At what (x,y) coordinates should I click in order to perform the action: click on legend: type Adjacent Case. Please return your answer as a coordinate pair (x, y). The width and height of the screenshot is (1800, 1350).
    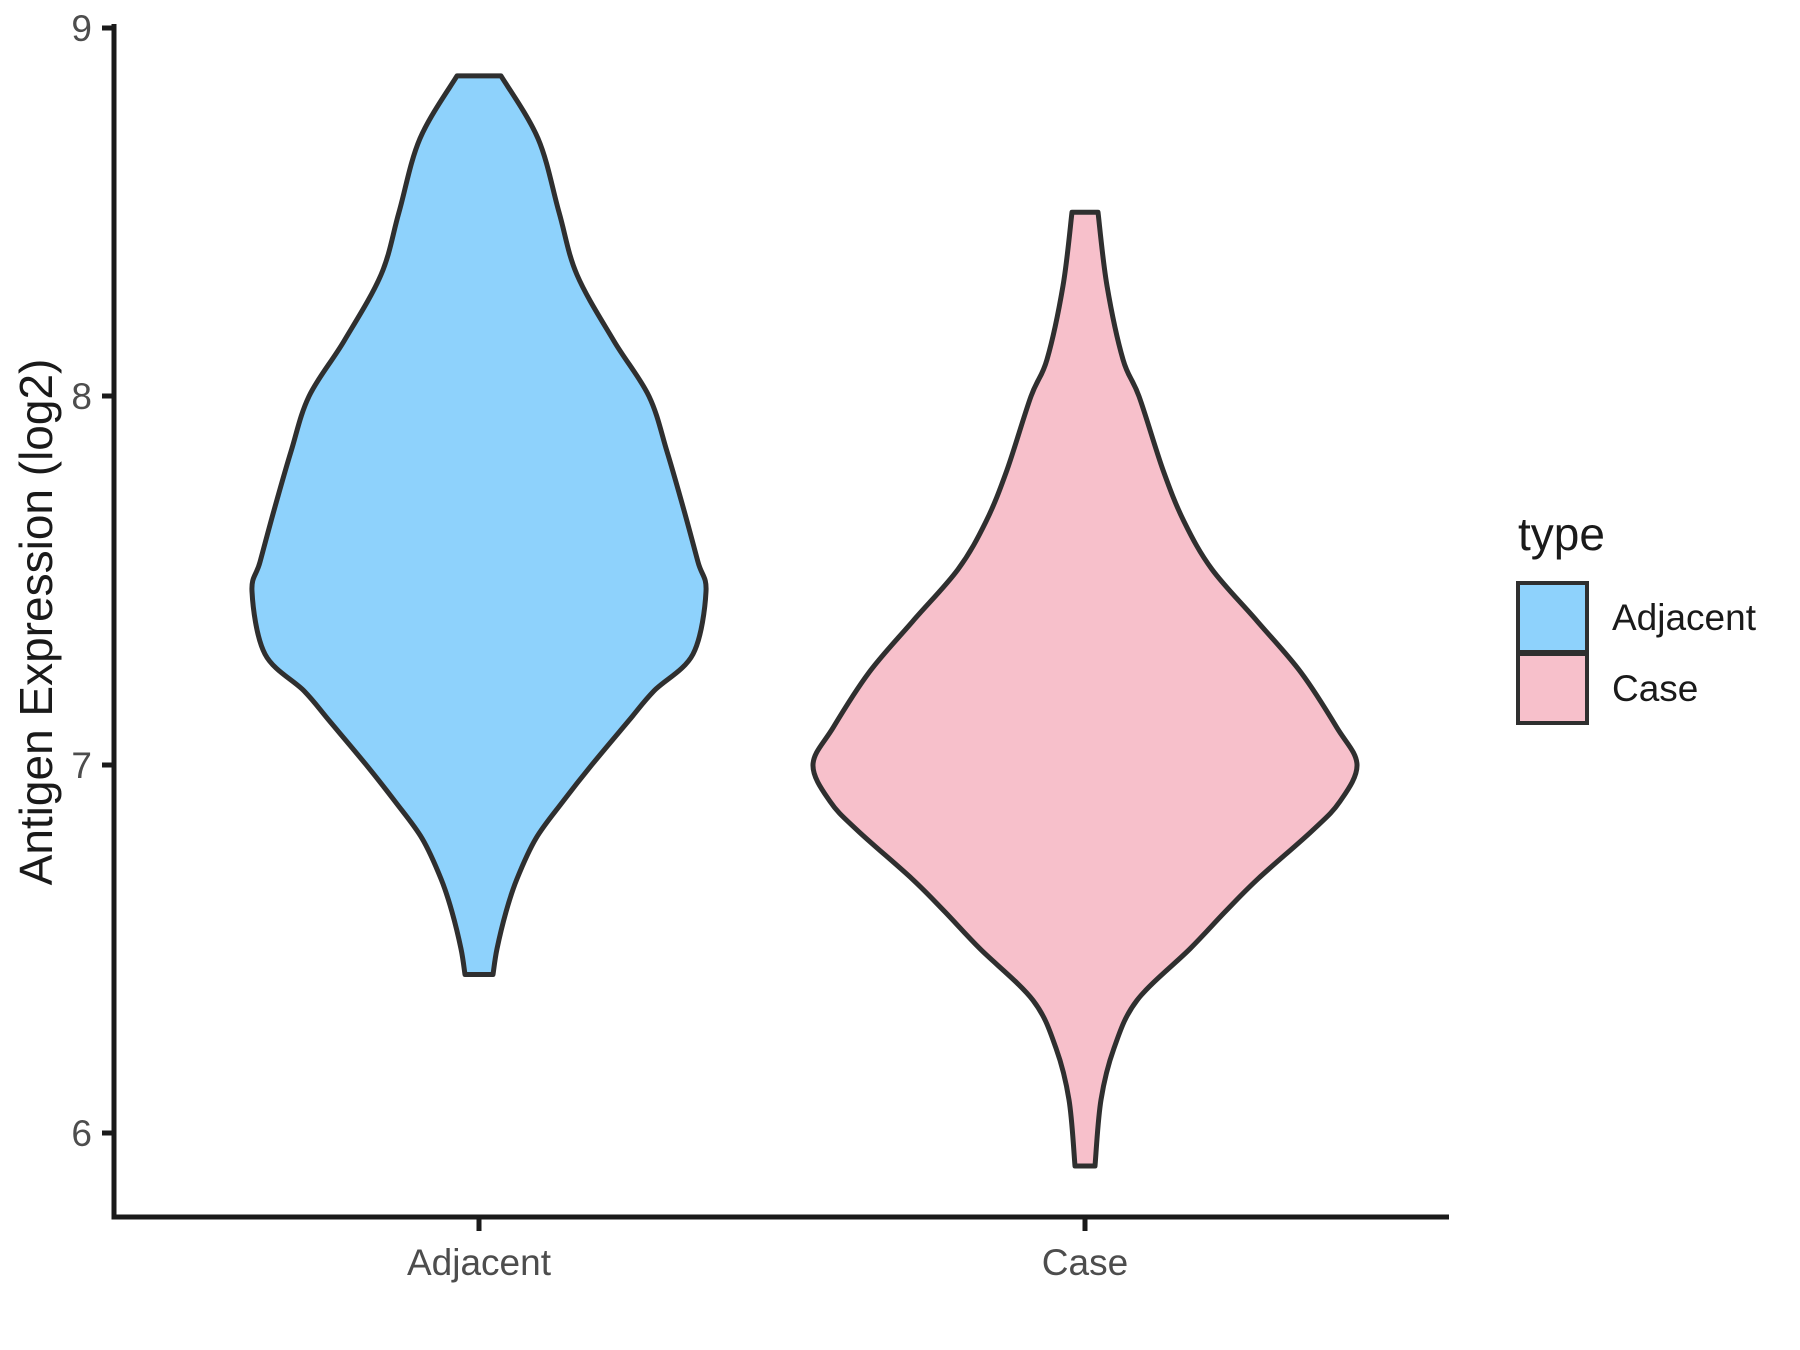
    Looking at the image, I should click on (1636, 616).